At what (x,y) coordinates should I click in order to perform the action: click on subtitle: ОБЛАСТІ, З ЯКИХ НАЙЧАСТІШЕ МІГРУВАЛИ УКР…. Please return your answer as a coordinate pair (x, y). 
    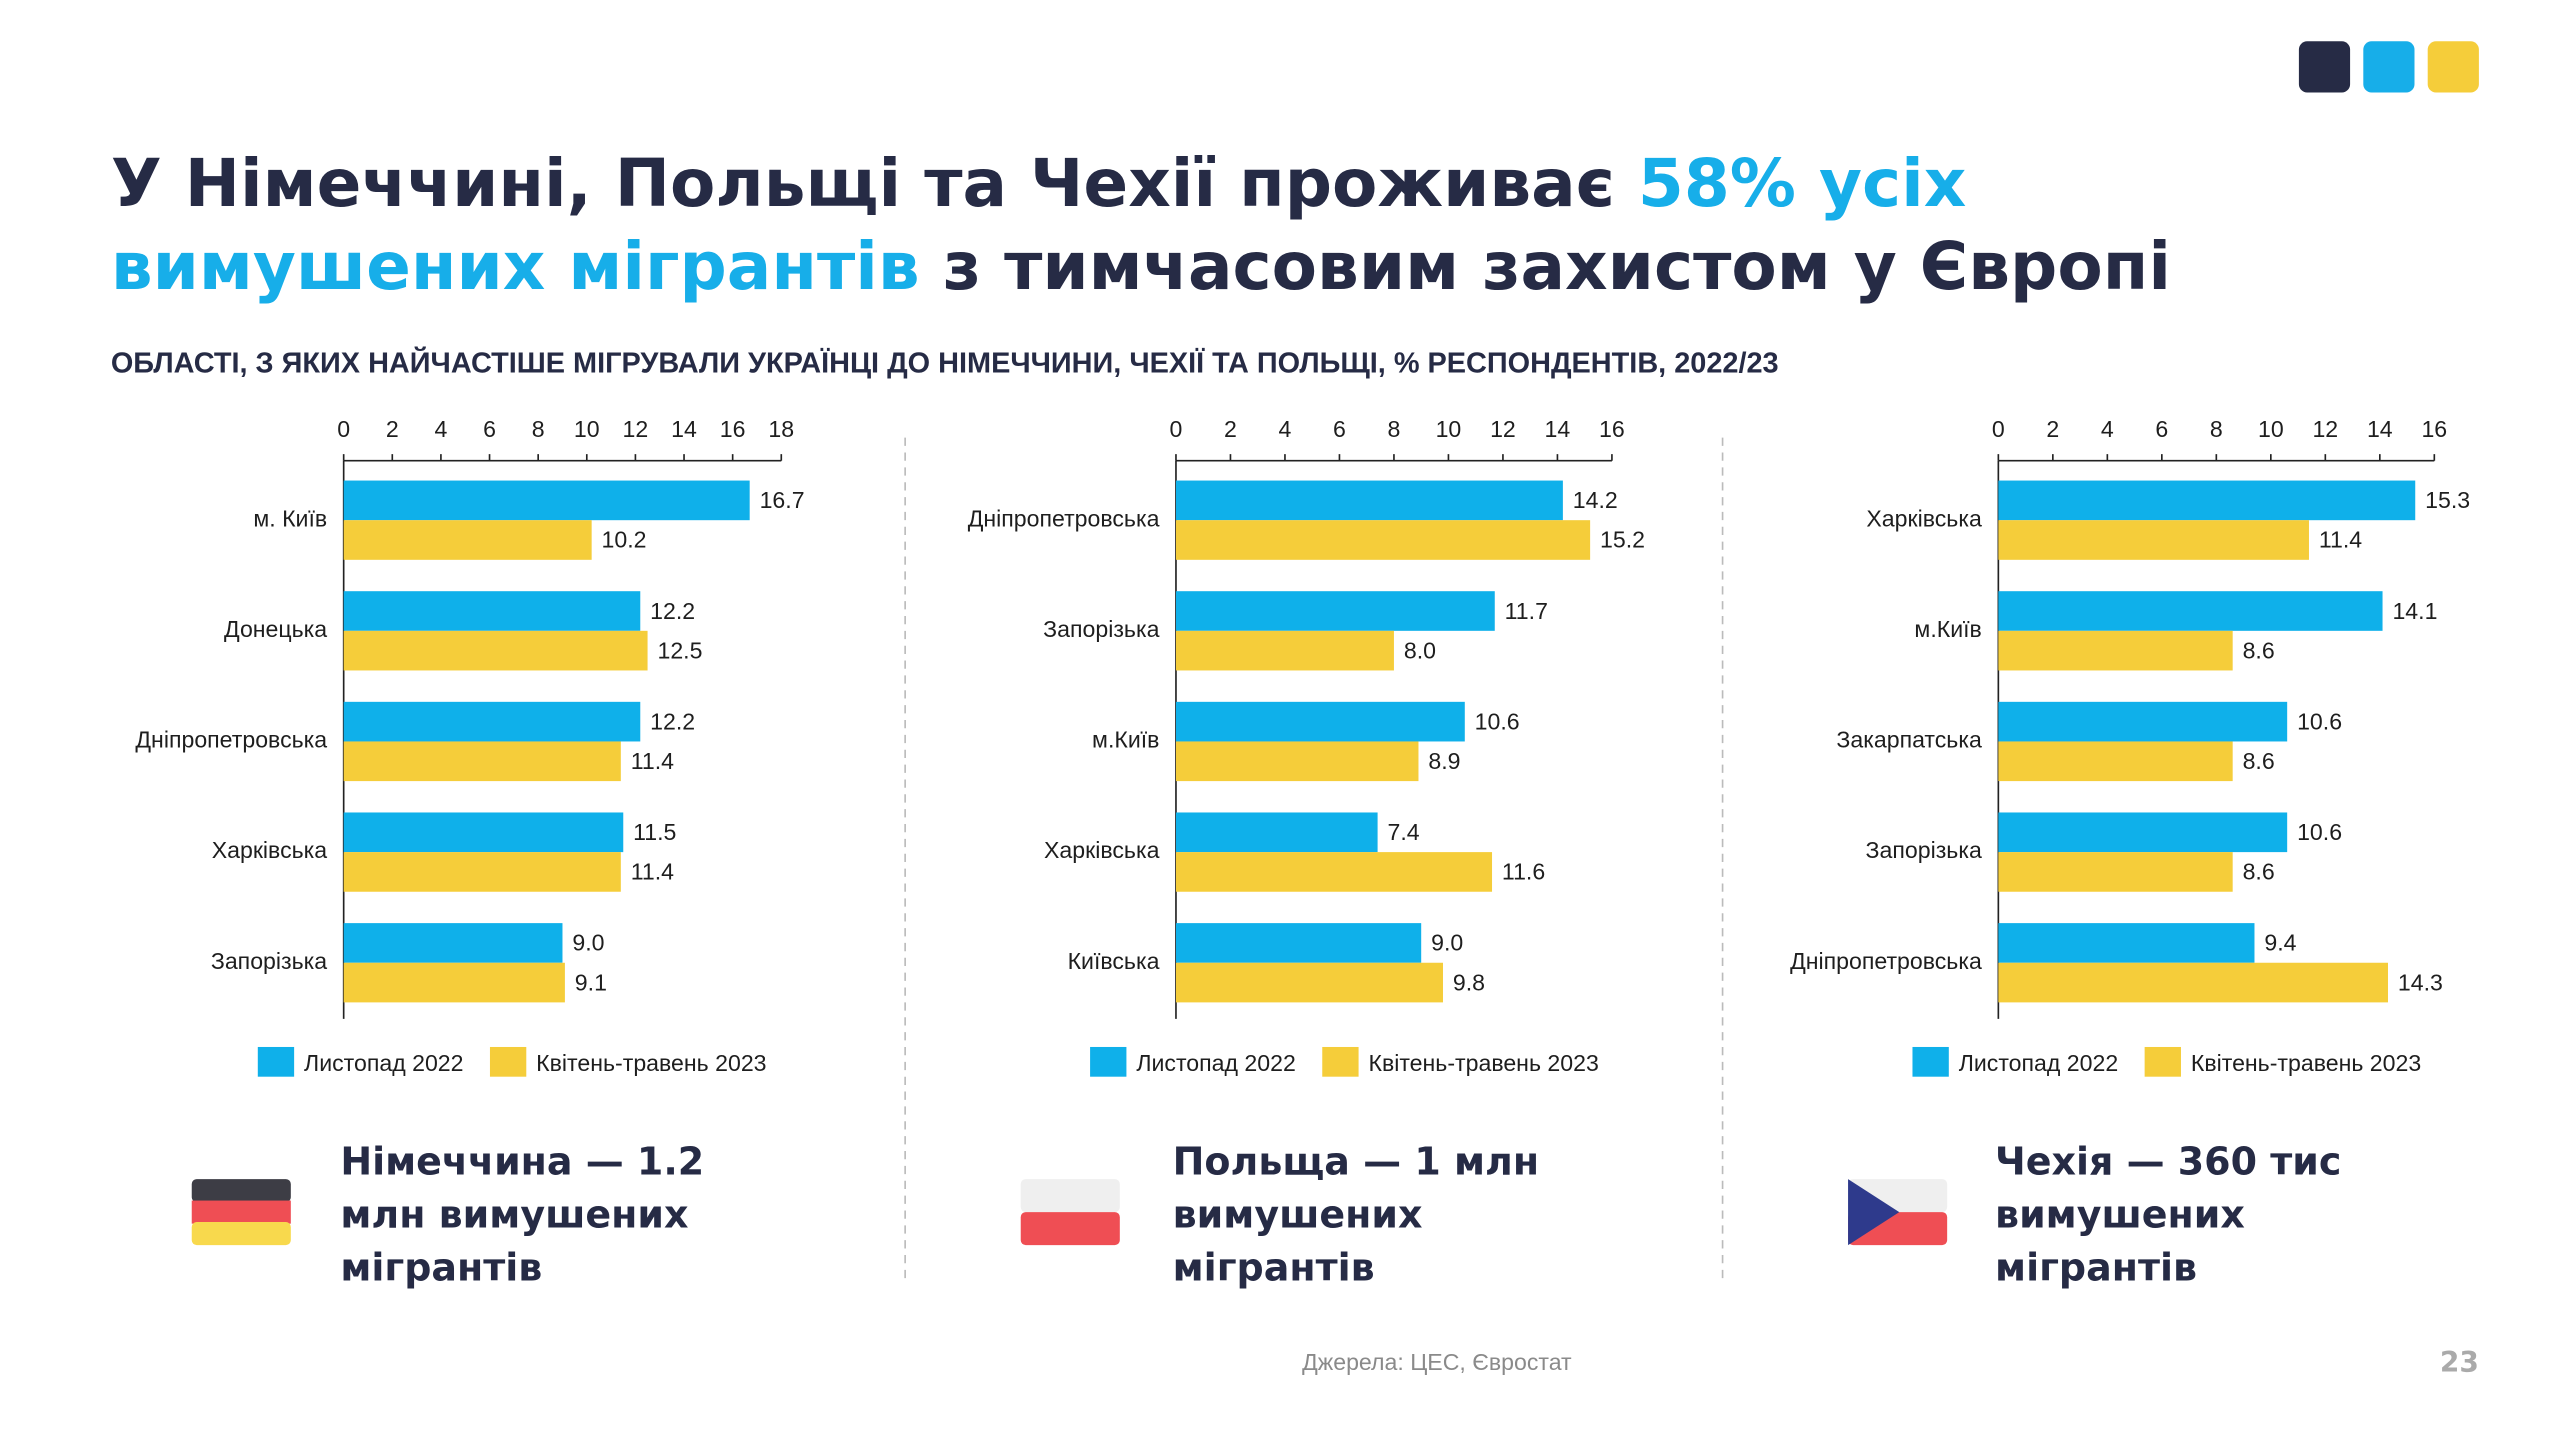
    Looking at the image, I should click on (945, 363).